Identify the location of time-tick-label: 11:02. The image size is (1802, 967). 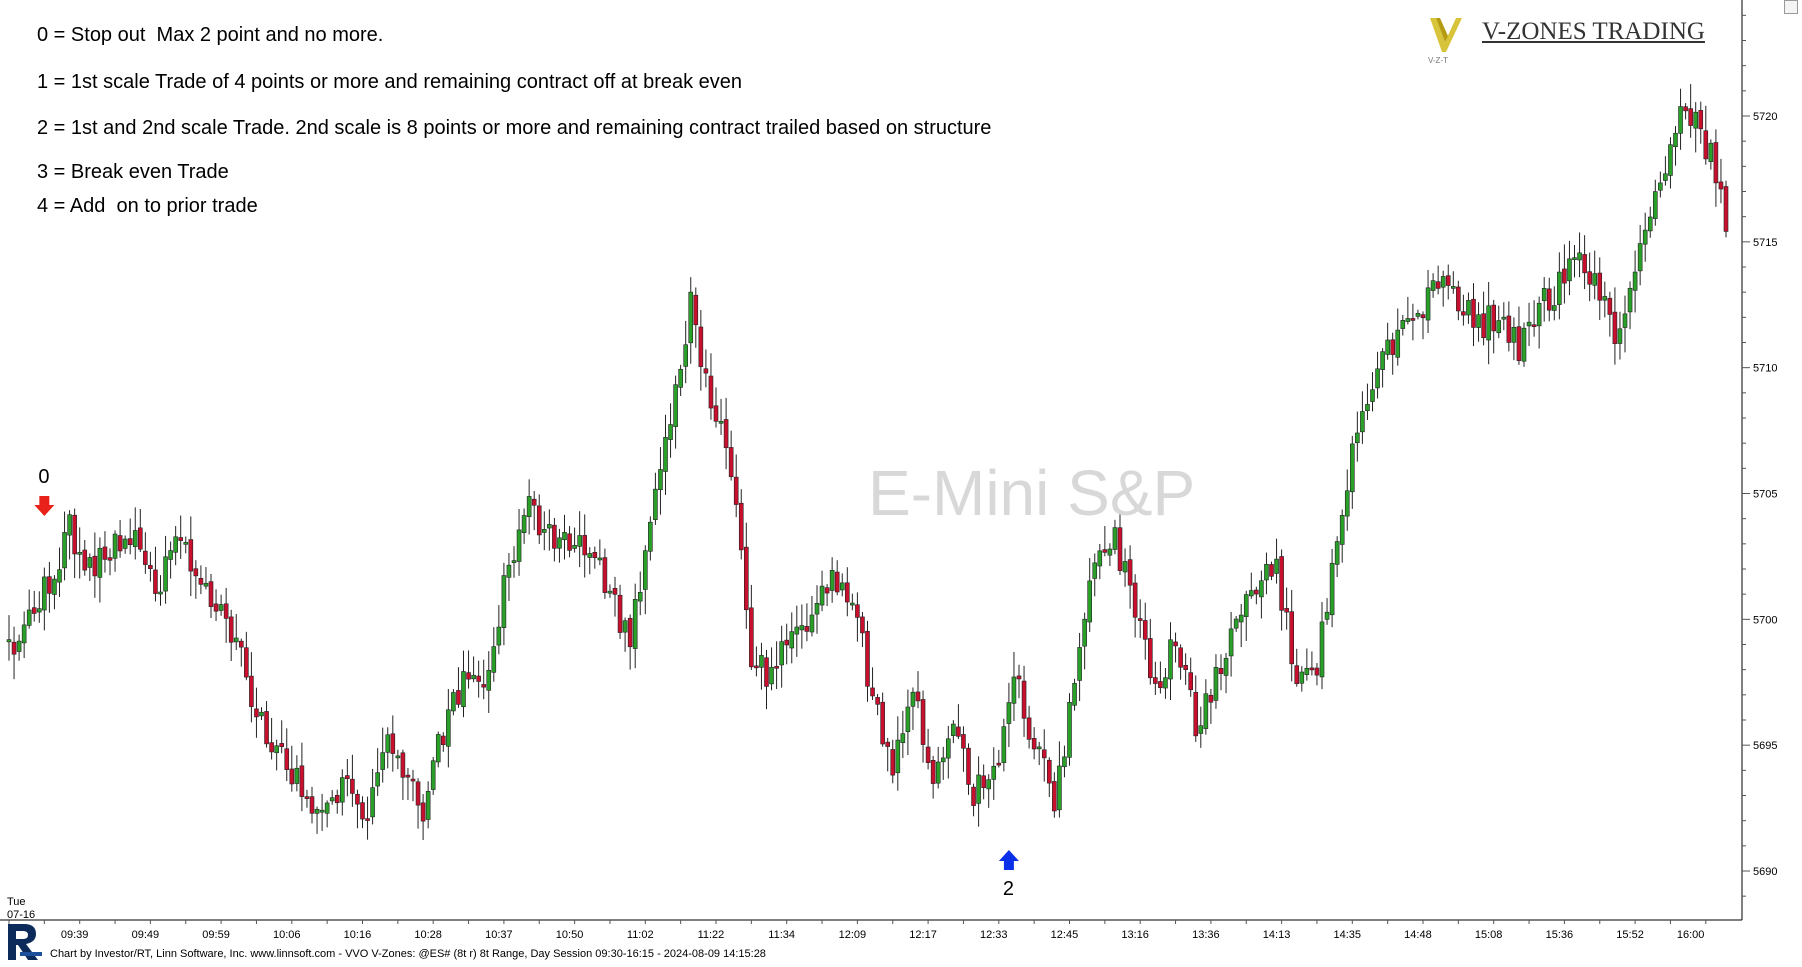
(640, 935).